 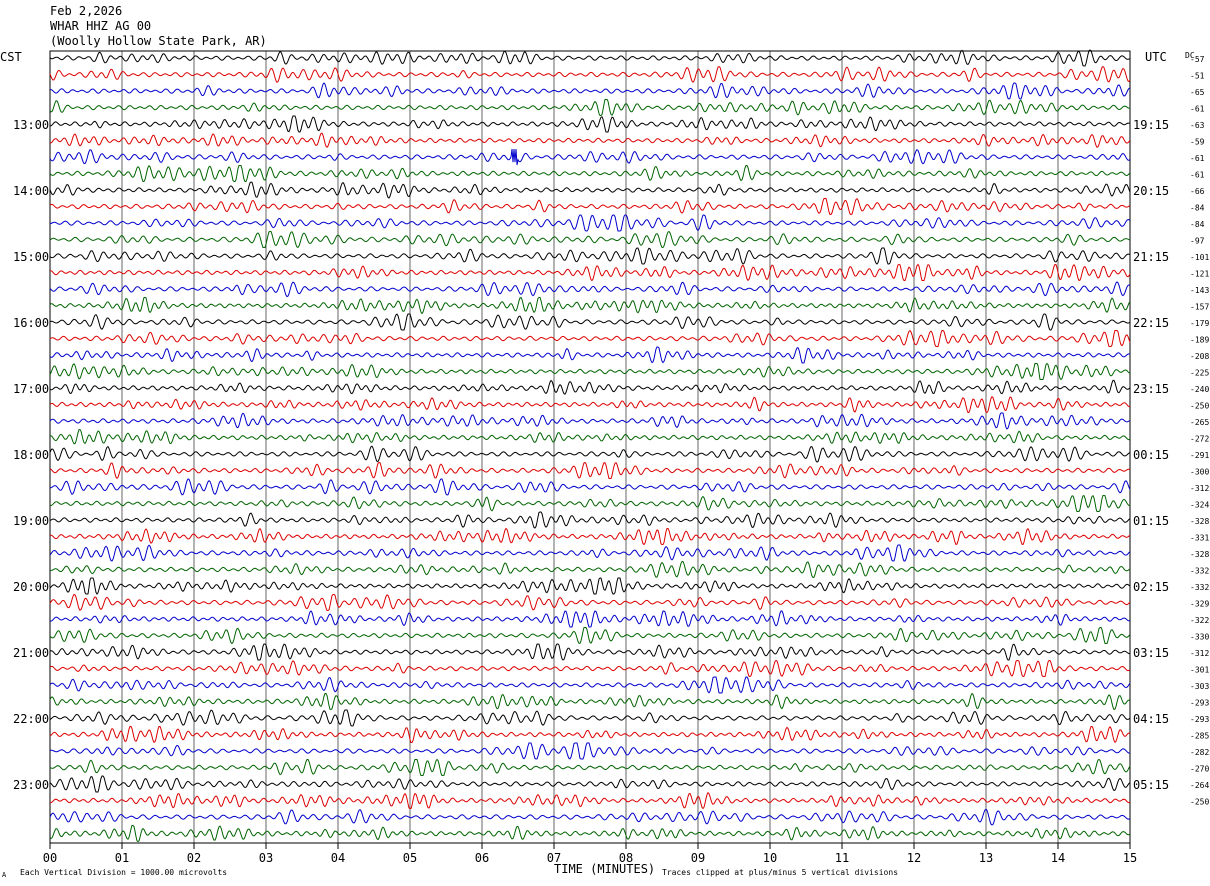 What do you see at coordinates (1199, 785) in the screenshot?
I see `dc-offset-label: -264` at bounding box center [1199, 785].